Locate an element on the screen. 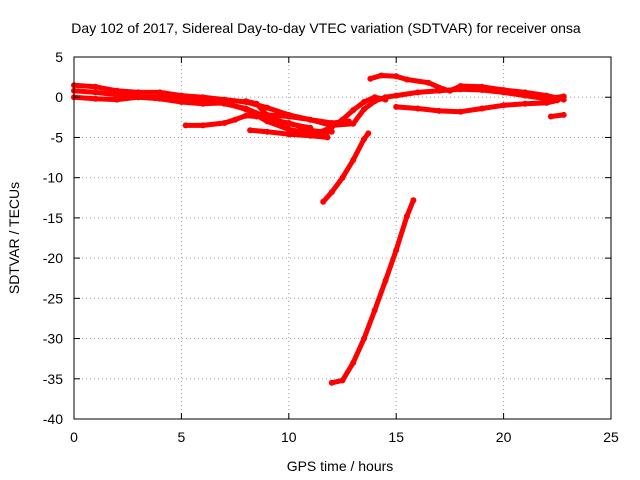 This screenshot has height=480, width=640. y-tick-label: -5 is located at coordinates (57, 137).